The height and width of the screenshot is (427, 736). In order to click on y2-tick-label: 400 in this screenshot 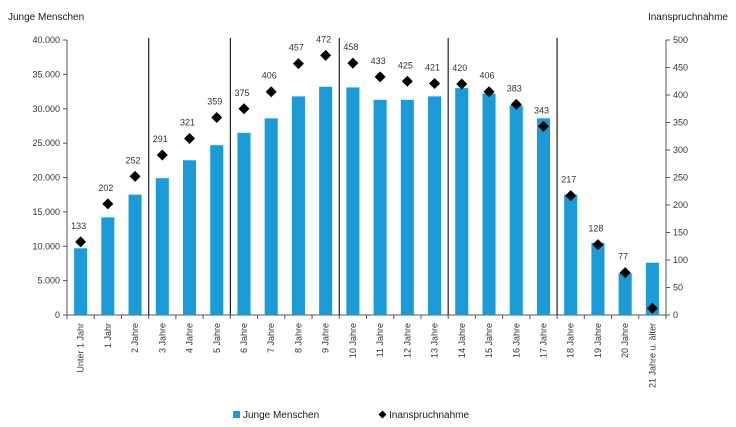, I will do `click(680, 95)`.